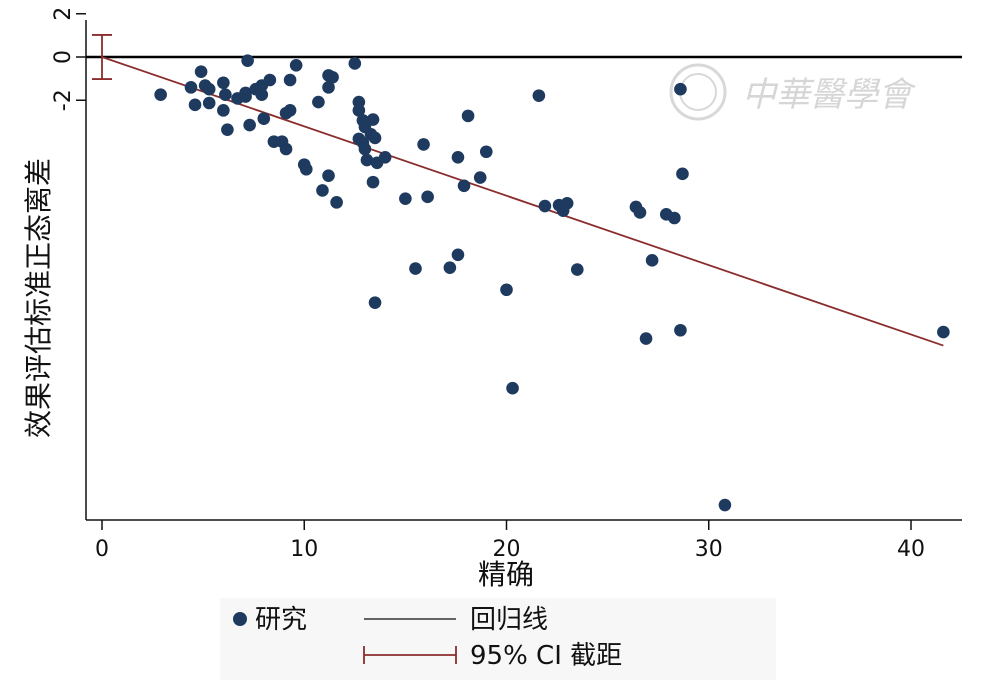 The image size is (1007, 684). Describe the element at coordinates (698, 92) in the screenshot. I see `watermark-seal-icon` at that location.